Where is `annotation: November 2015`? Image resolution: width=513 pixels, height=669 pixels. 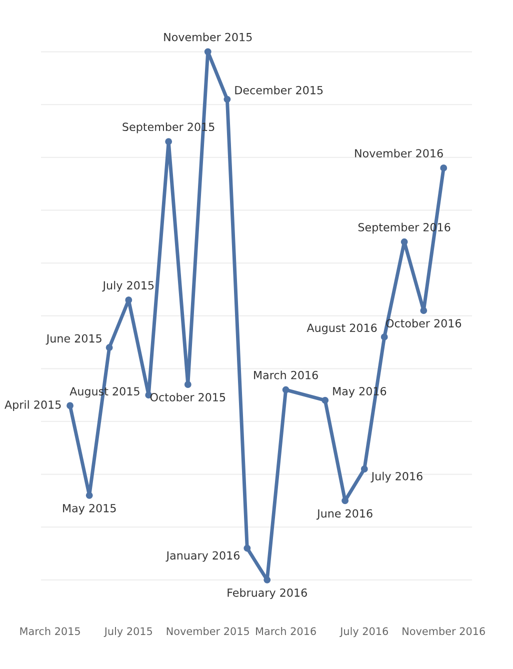
annotation: November 2015 is located at coordinates (208, 37).